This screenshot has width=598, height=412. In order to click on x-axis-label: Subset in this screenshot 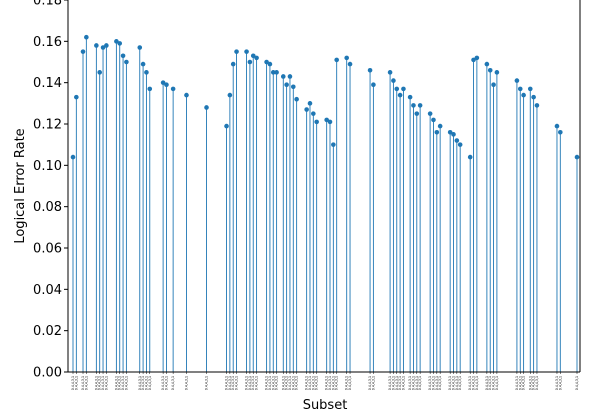, I will do `click(325, 405)`.